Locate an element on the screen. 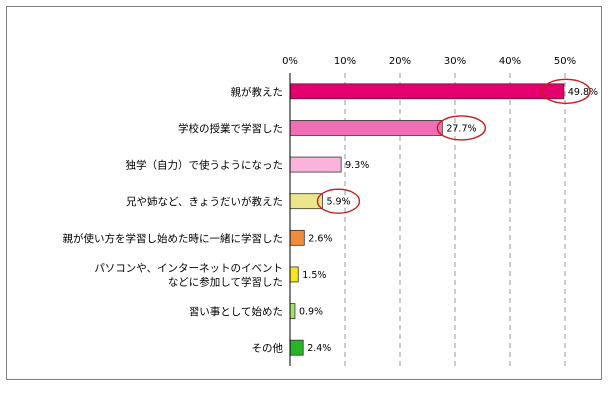 This screenshot has width=610, height=400. category-label: その他 is located at coordinates (268, 348).